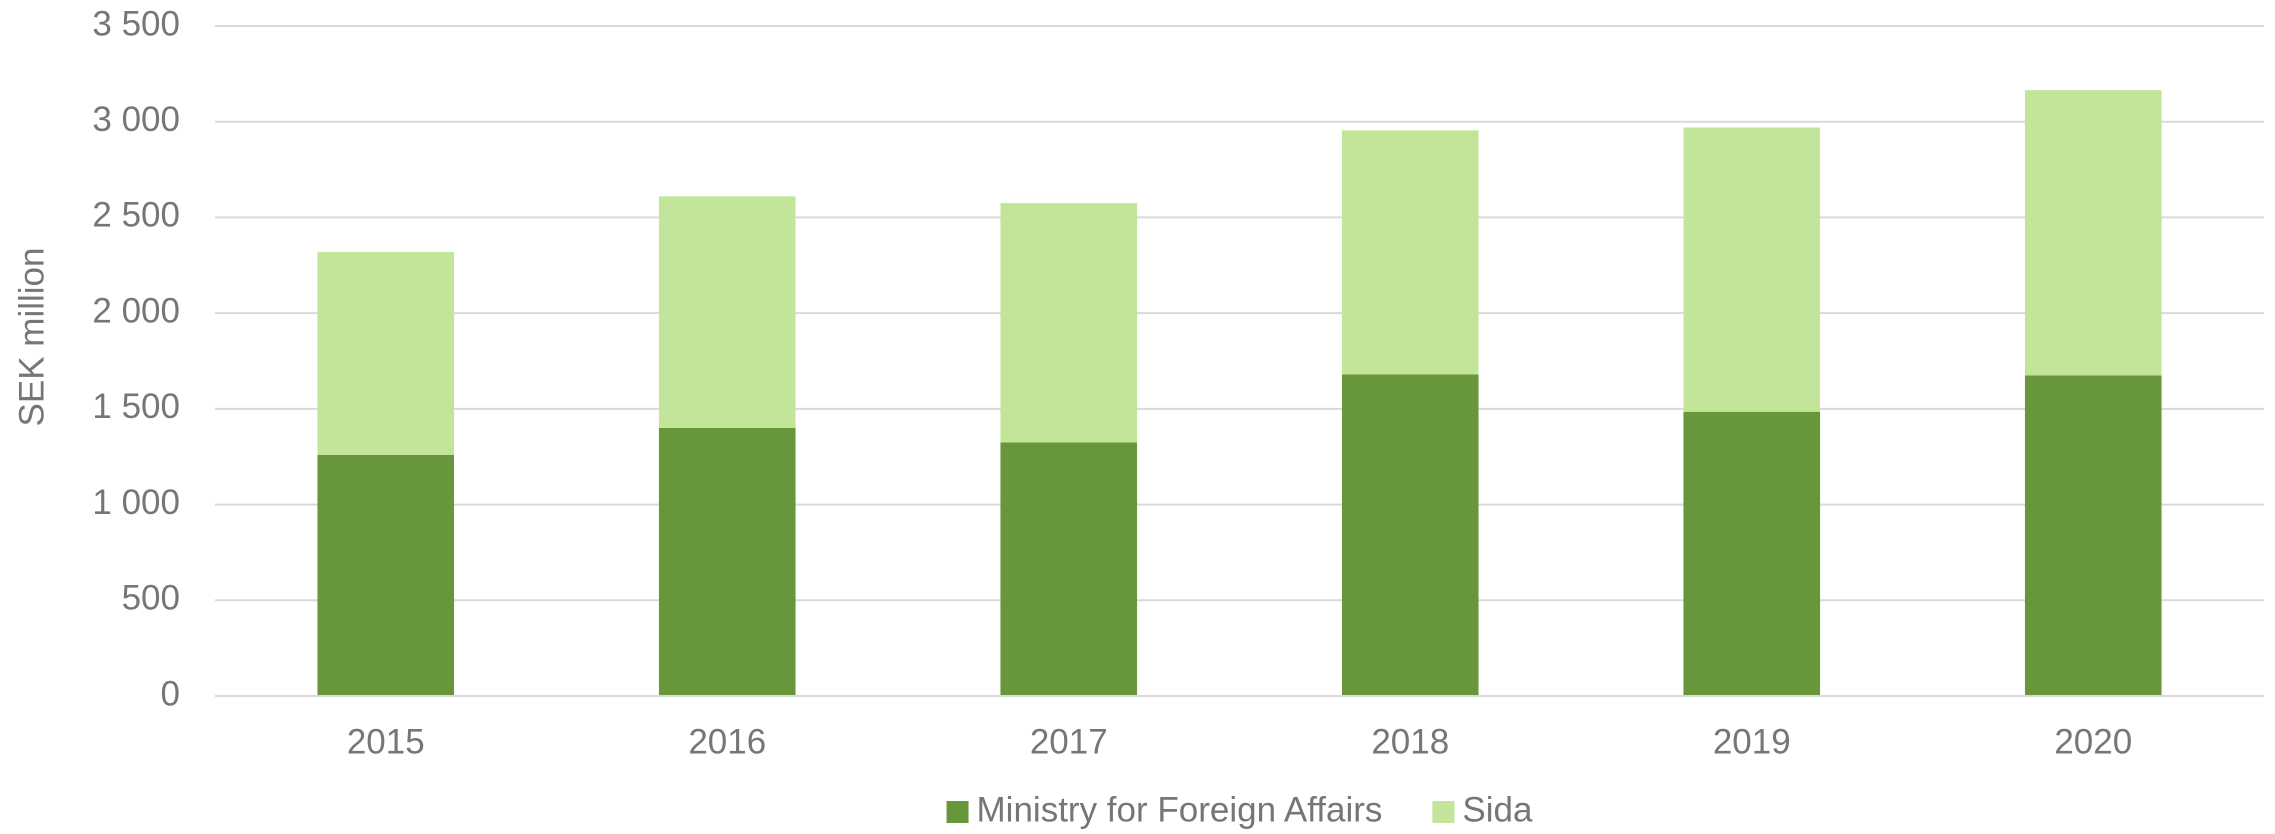  What do you see at coordinates (151, 598) in the screenshot?
I see `y-tick-label: 500` at bounding box center [151, 598].